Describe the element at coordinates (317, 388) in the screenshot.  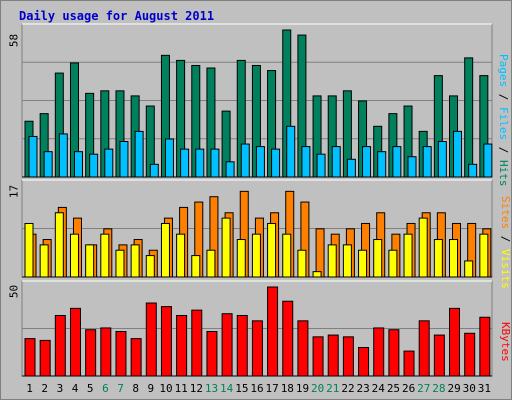
I see `day-label: 20` at that location.